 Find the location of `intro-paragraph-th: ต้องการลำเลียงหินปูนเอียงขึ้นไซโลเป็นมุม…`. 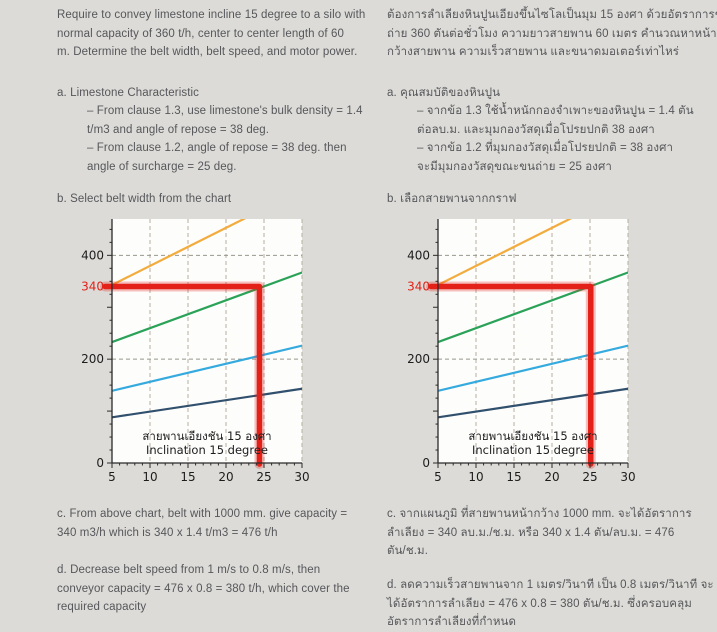

intro-paragraph-th: ต้องการลำเลียงหินปูนเอียงขึ้นไซโลเป็นมุม… is located at coordinates (552, 34).